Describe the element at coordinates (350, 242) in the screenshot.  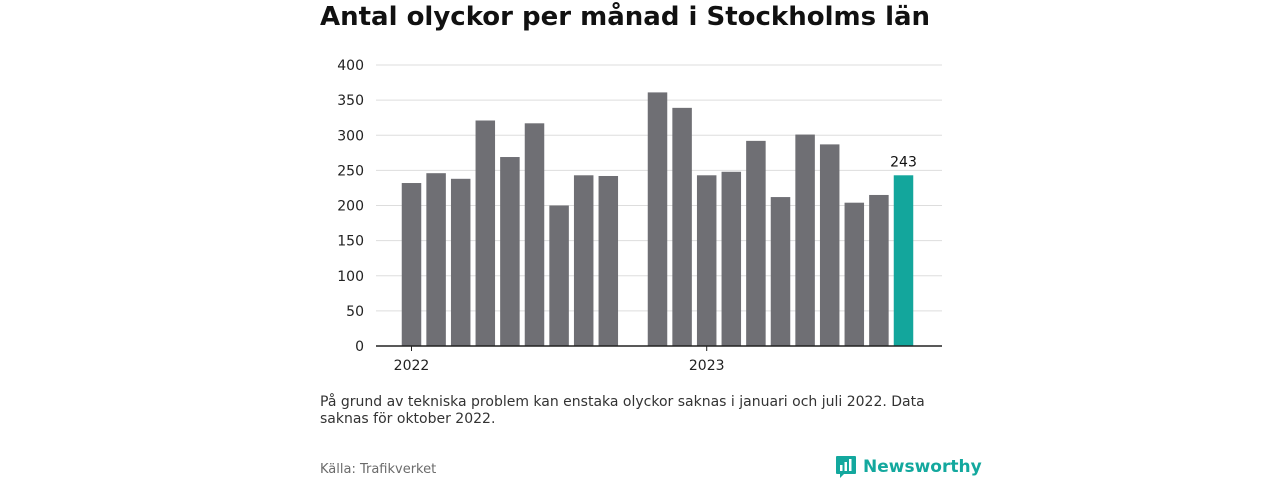
I see `y-tick-label: 150` at that location.